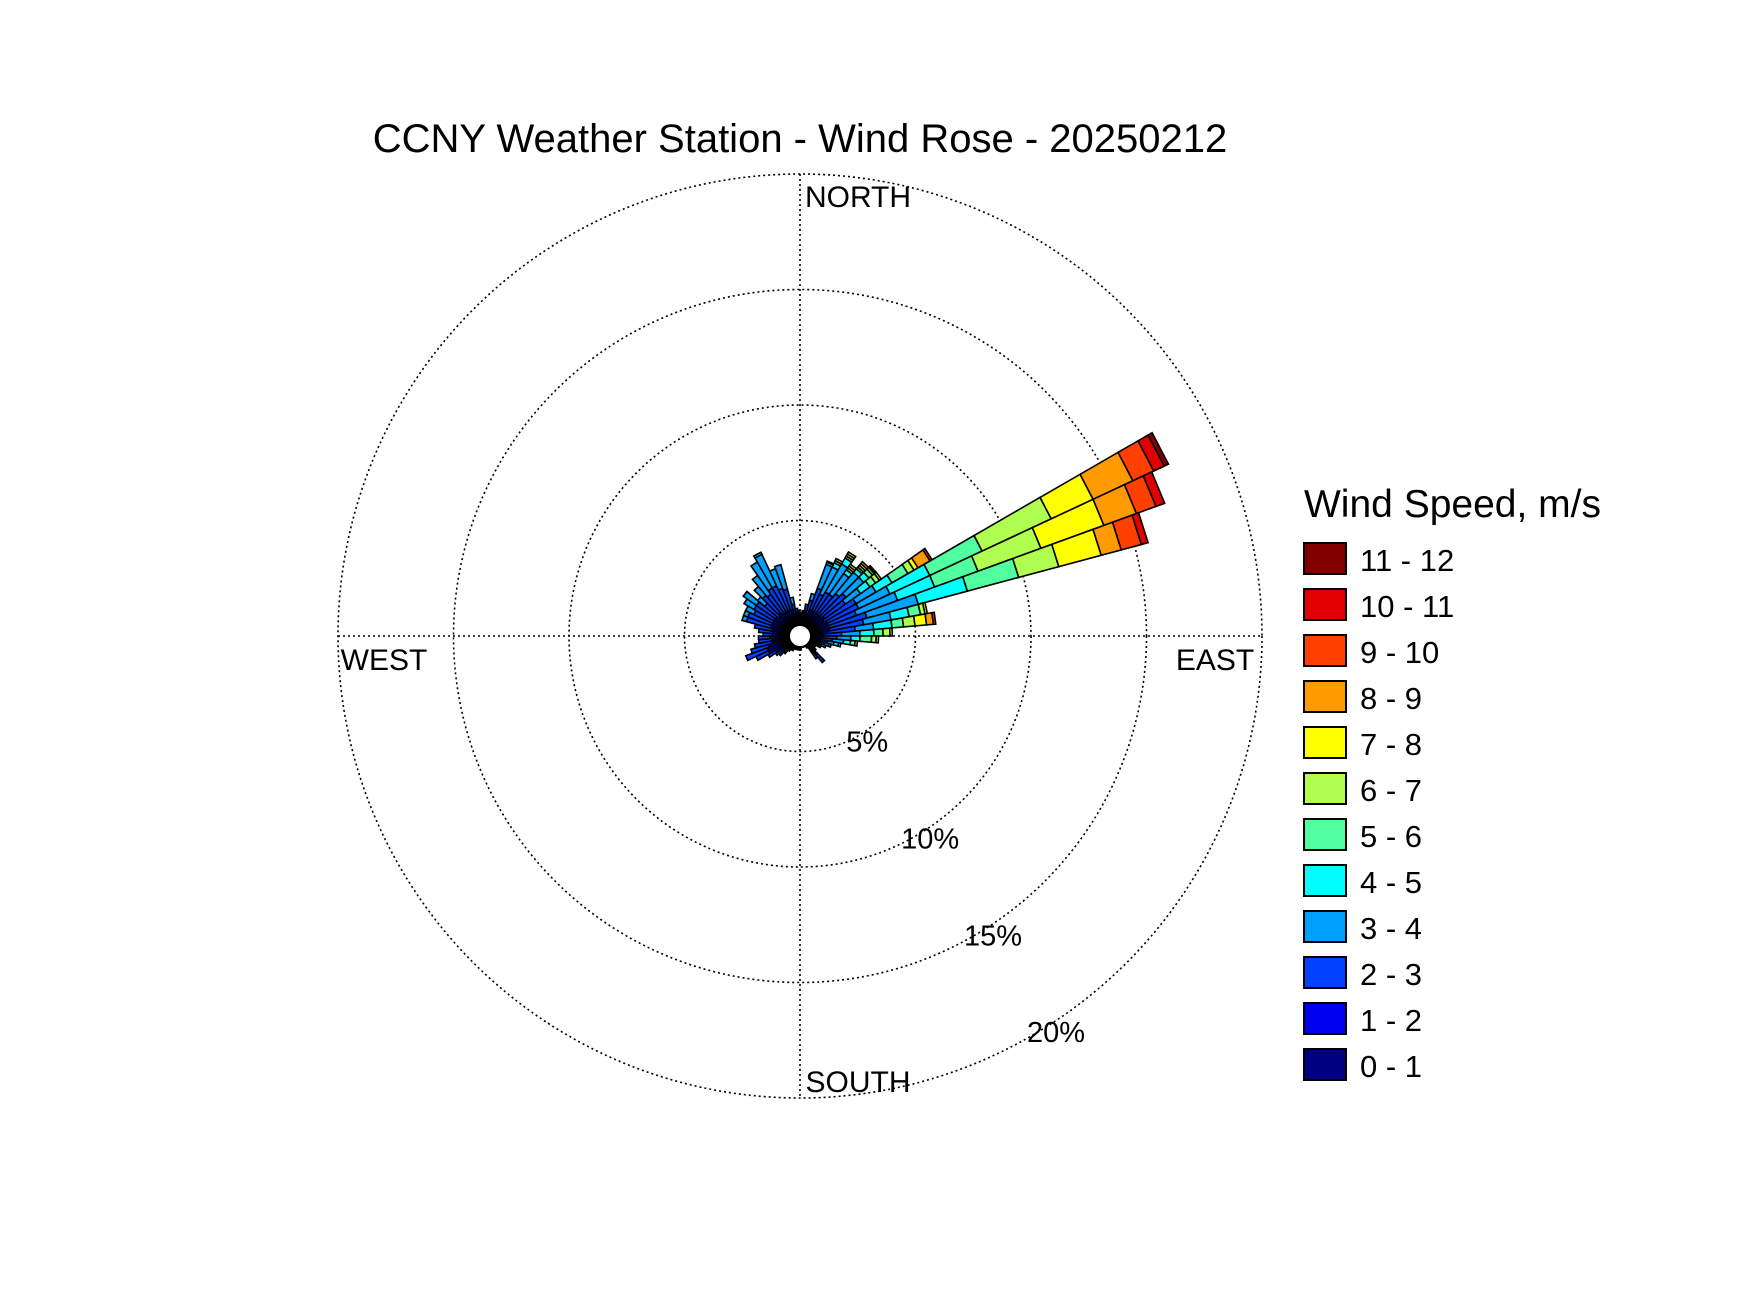  What do you see at coordinates (1391, 790) in the screenshot?
I see `legend-label: 6 - 7` at bounding box center [1391, 790].